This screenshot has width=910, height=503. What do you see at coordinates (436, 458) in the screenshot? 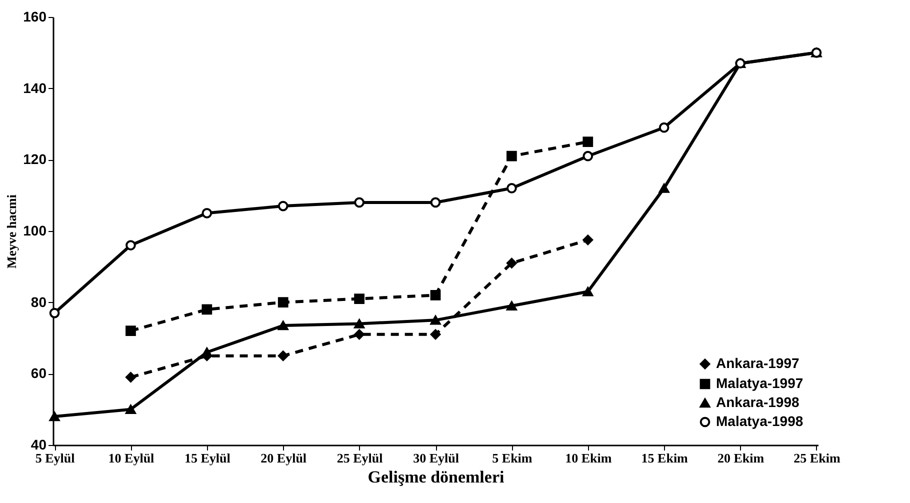
I see `x-tick-label: 30 Eylül` at bounding box center [436, 458].